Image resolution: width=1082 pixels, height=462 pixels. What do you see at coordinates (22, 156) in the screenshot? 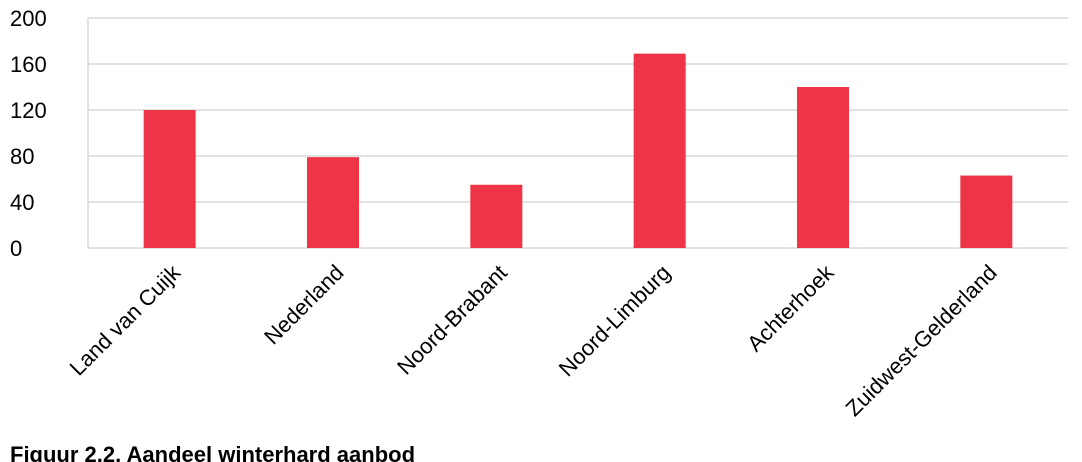
I see `y-tick-label-80: 80` at bounding box center [22, 156].